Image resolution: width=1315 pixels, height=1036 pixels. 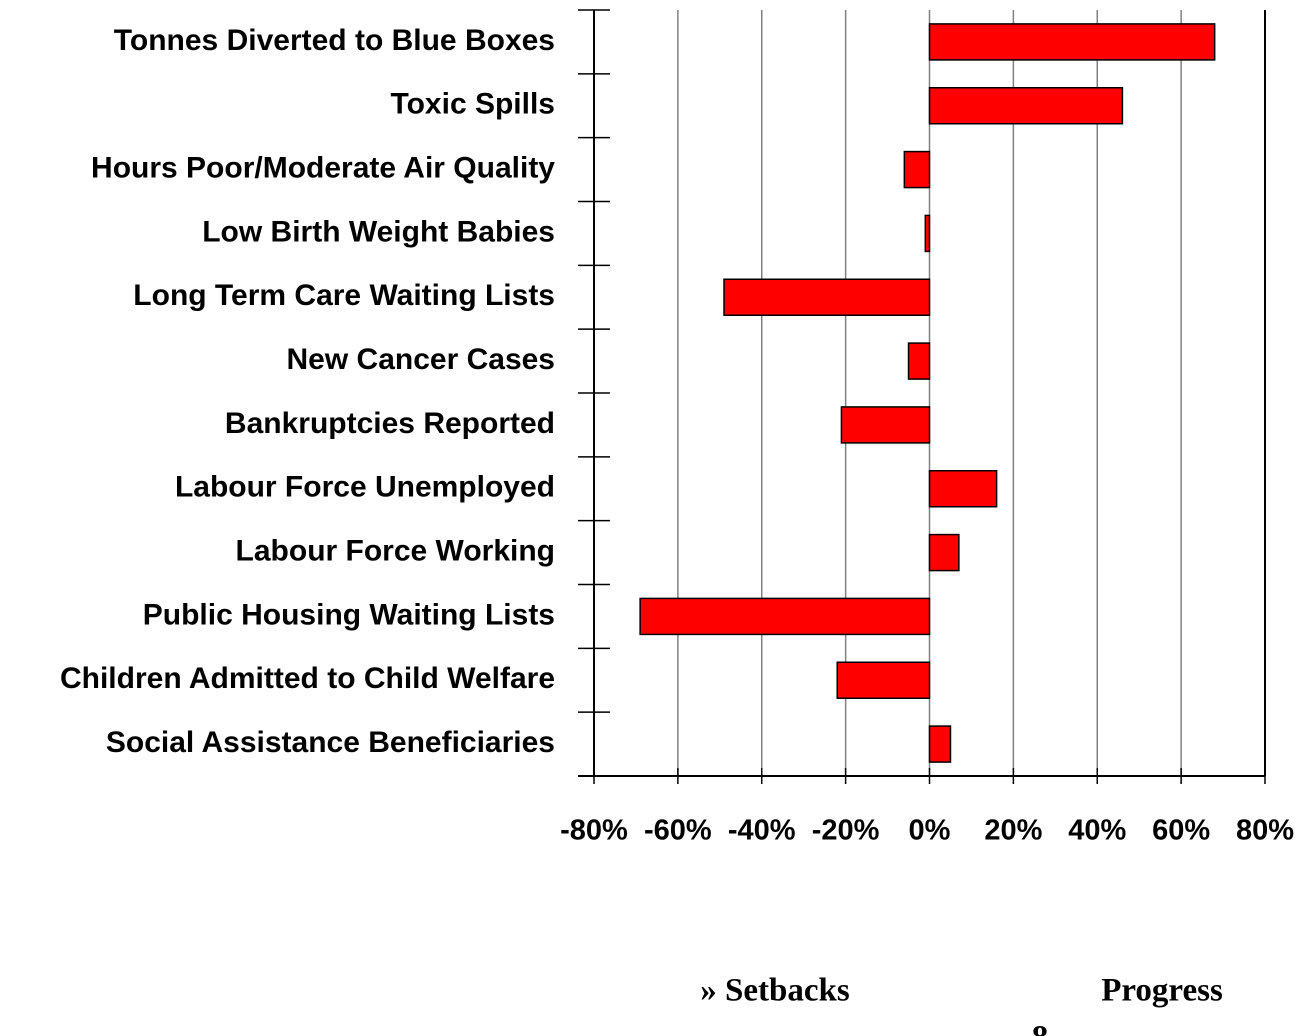 I want to click on y-tick-label: Children Admitted to Child Welfare, so click(x=307, y=678).